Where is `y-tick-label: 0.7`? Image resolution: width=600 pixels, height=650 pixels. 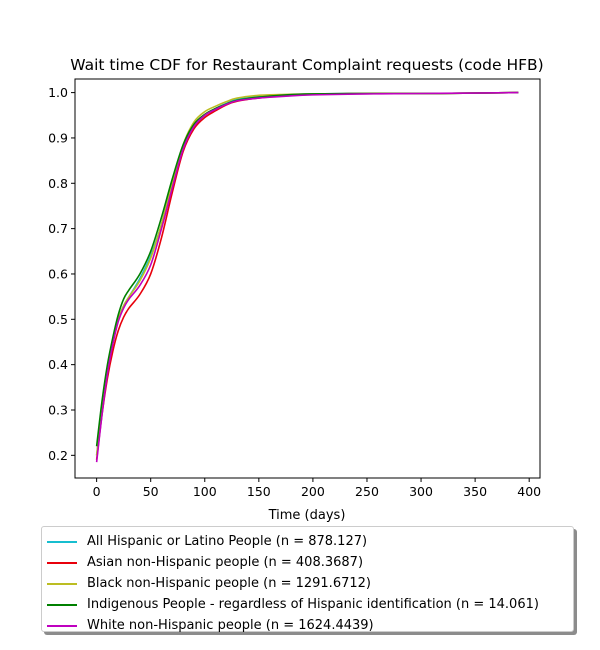
y-tick-label: 0.7 is located at coordinates (58, 228).